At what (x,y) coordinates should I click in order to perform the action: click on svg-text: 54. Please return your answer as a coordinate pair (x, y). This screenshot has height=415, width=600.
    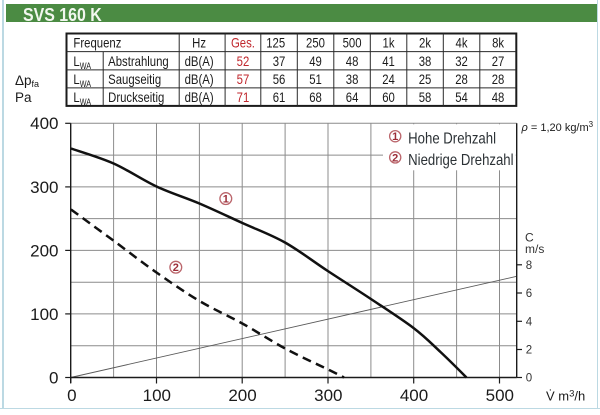
    Looking at the image, I should click on (461, 97).